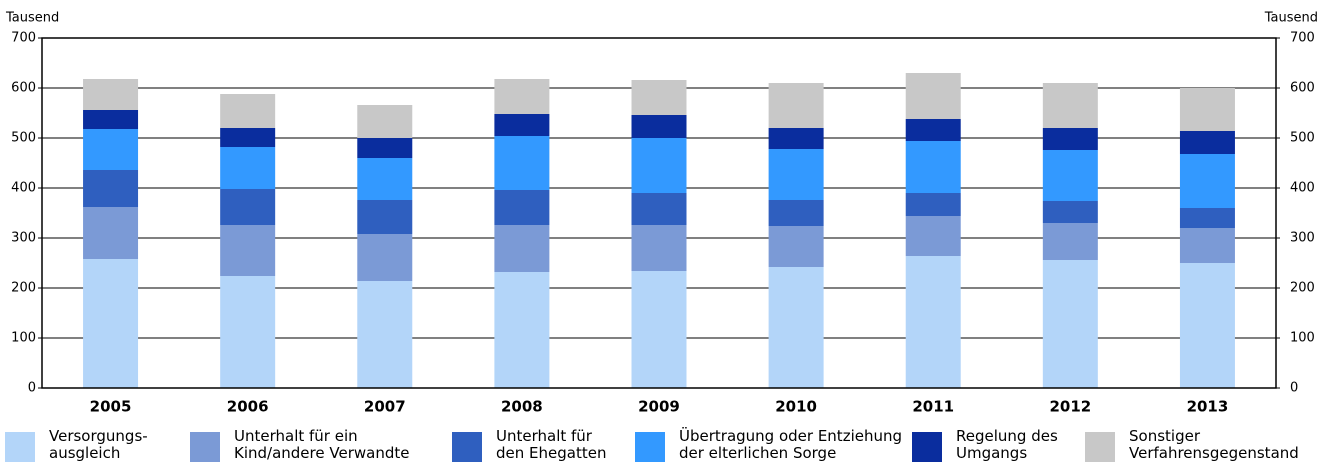 This screenshot has height=470, width=1331. Describe the element at coordinates (23, 238) in the screenshot. I see `y-tick-label: 300` at that location.